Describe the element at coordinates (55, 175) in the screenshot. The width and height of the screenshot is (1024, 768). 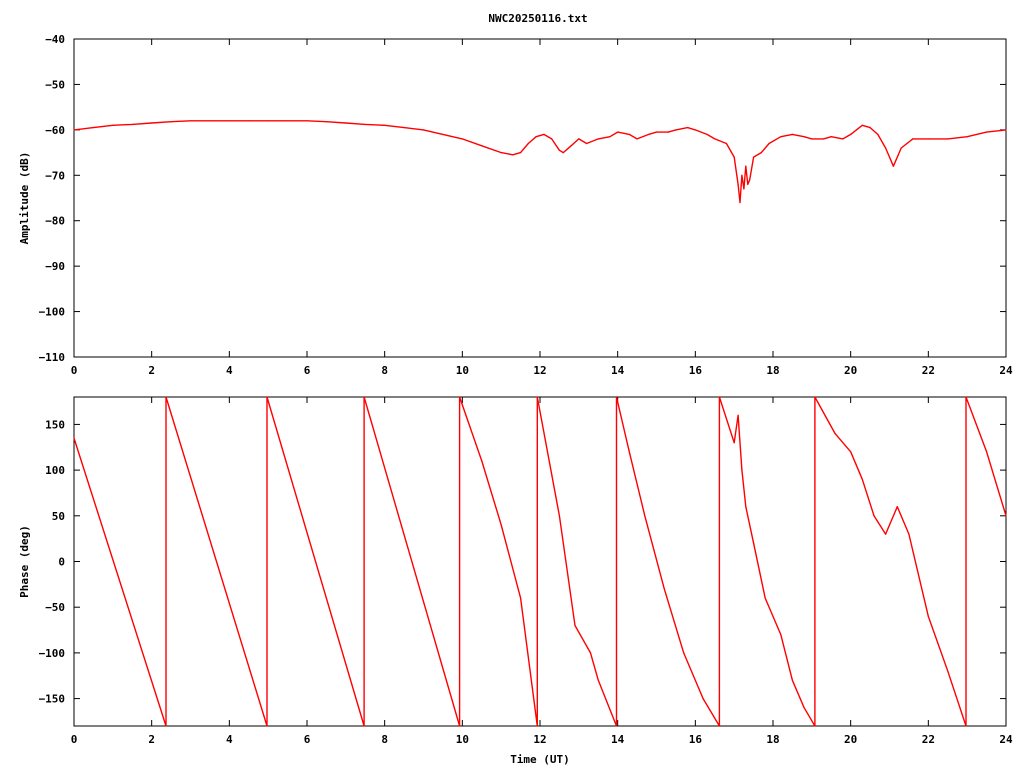
I see `amp-y-tick-label: −70` at that location.